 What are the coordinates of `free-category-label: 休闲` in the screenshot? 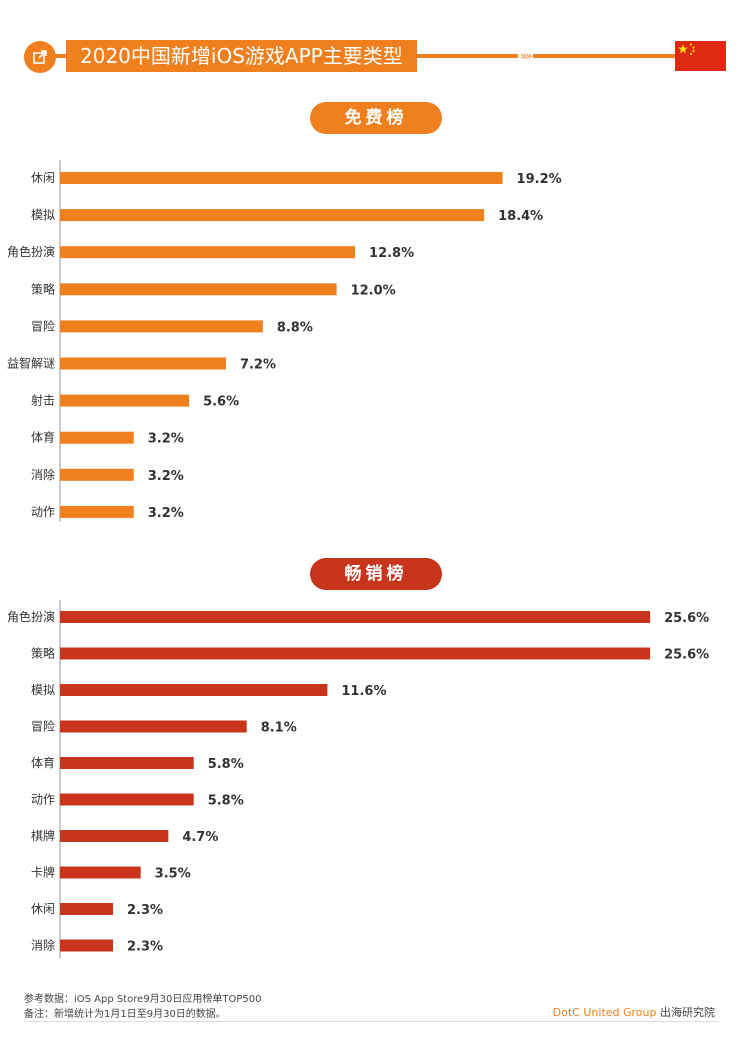 It's located at (43, 178).